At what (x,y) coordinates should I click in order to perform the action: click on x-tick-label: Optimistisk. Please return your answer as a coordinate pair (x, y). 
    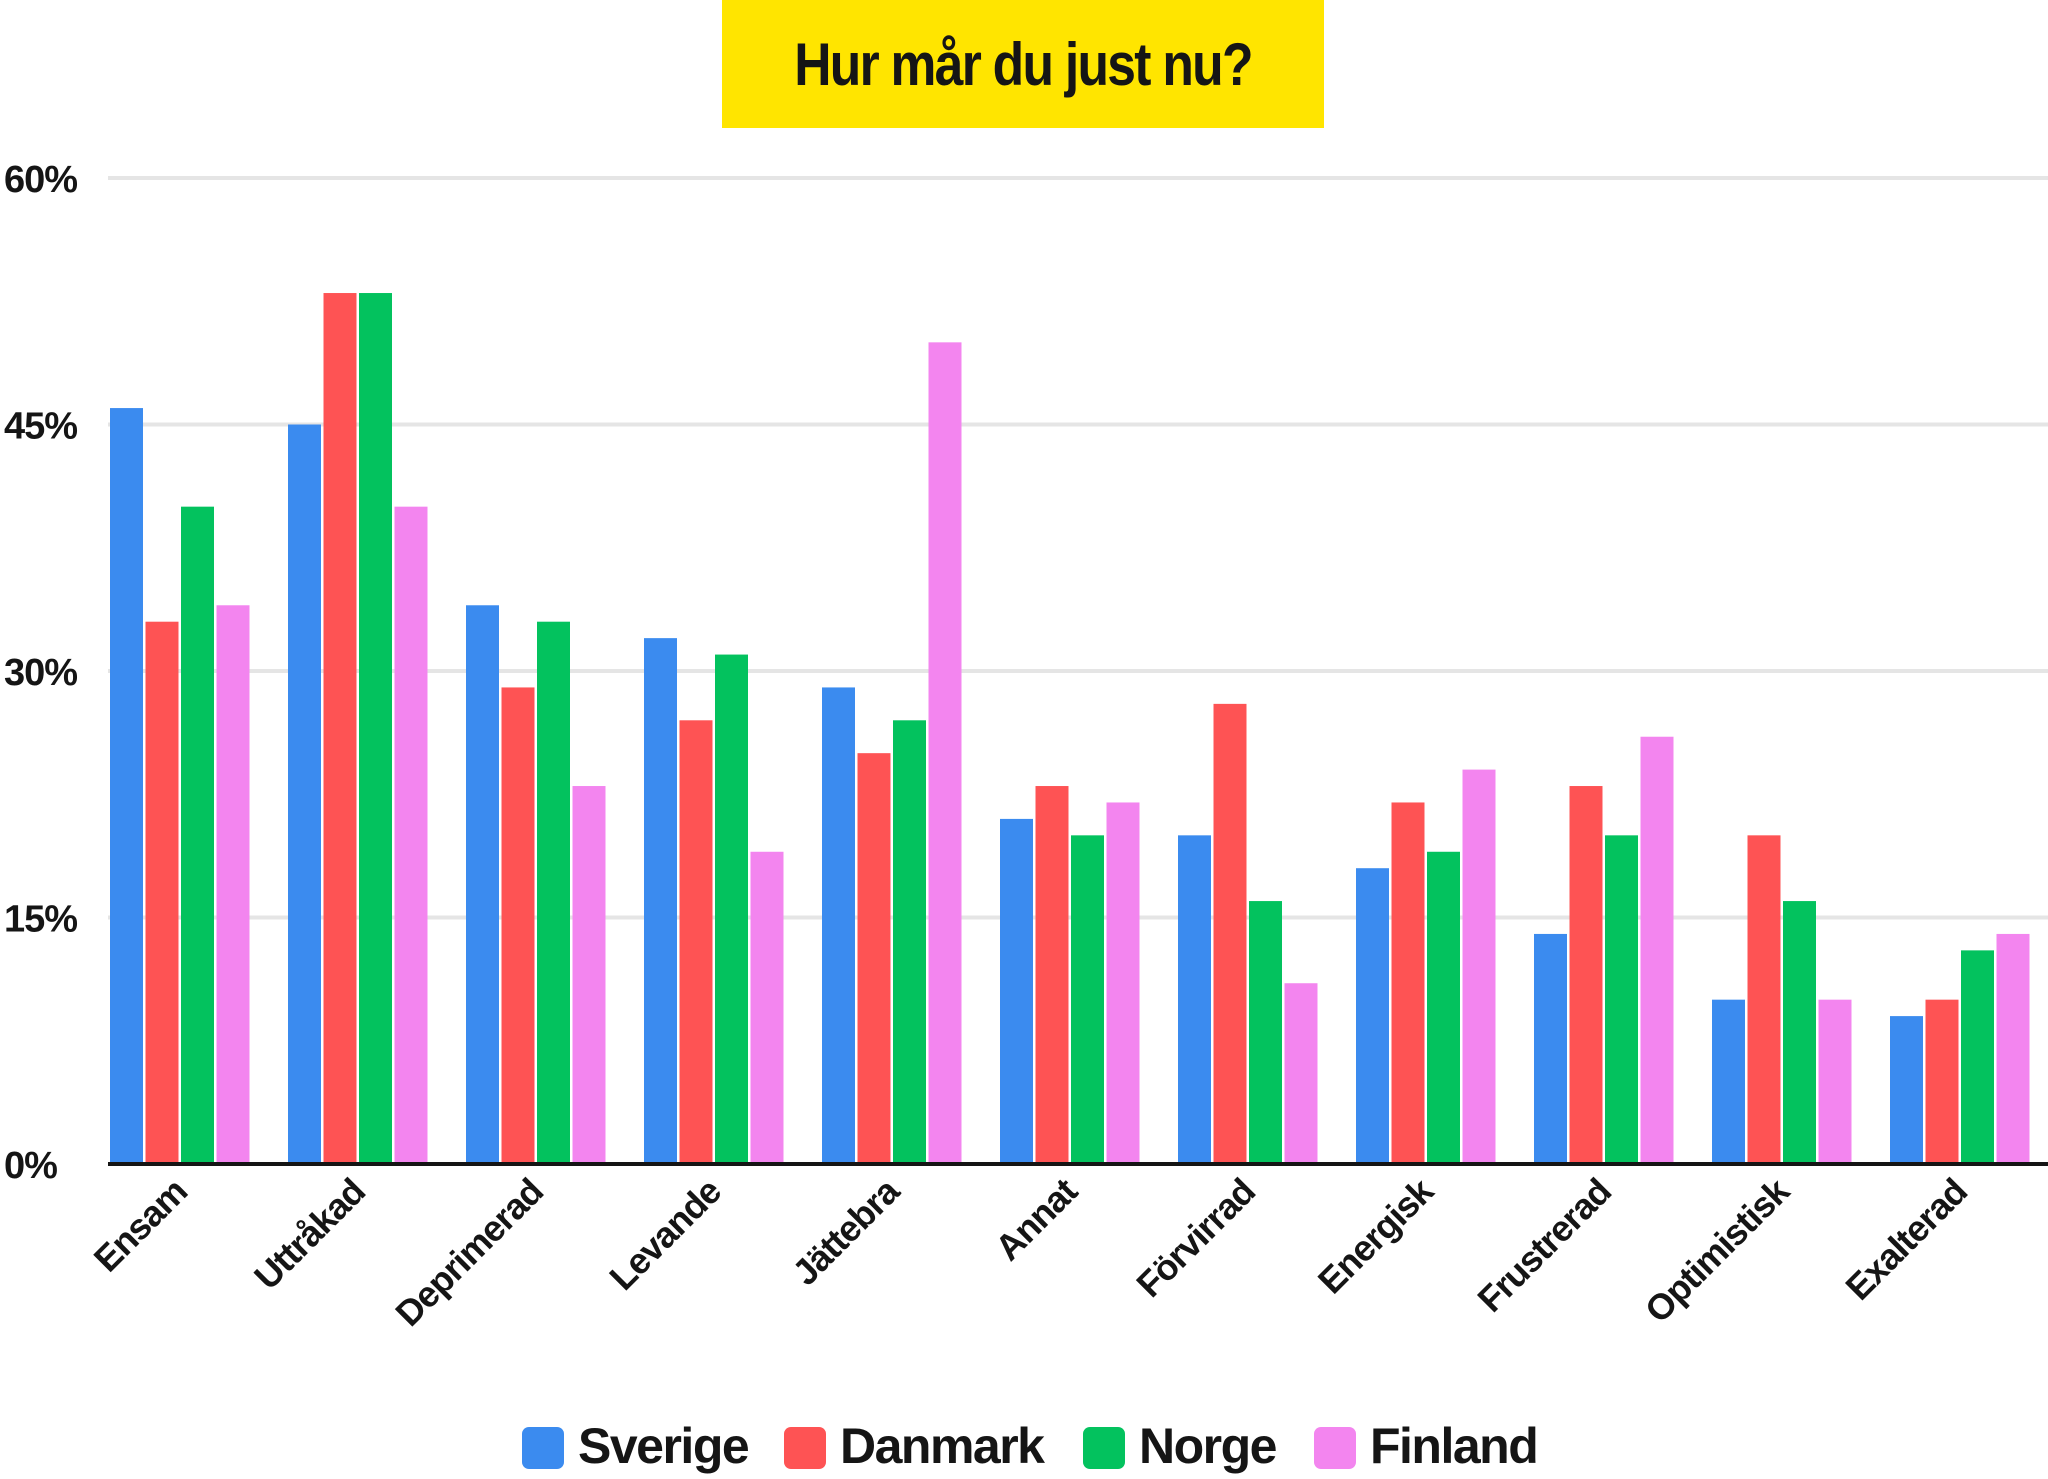
    Looking at the image, I should click on (1717, 1249).